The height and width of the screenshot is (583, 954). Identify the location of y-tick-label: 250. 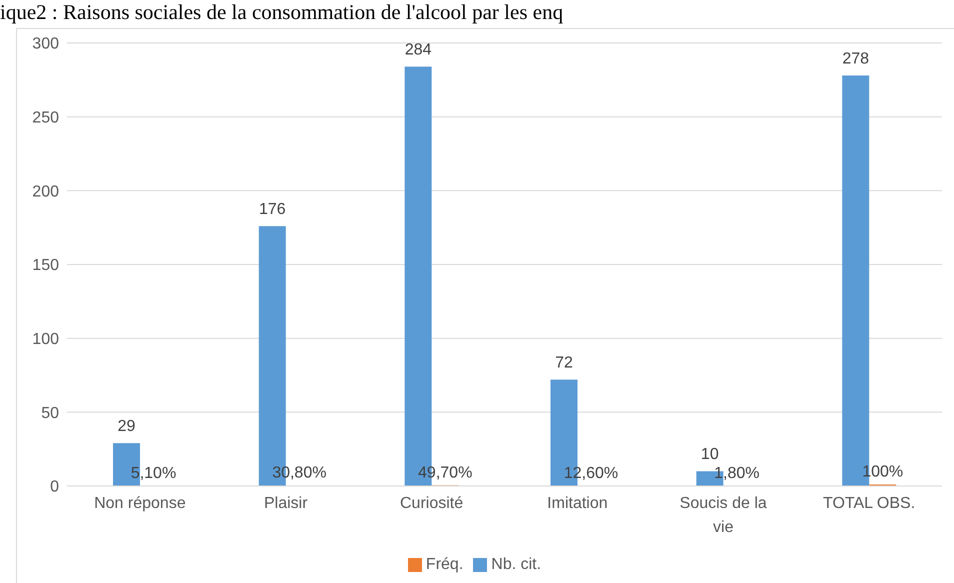
(46, 118).